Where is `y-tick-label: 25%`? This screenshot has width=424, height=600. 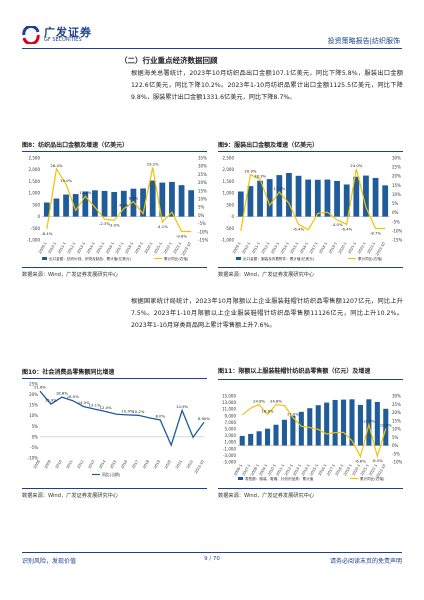 y-tick-label: 25% is located at coordinates (33, 384).